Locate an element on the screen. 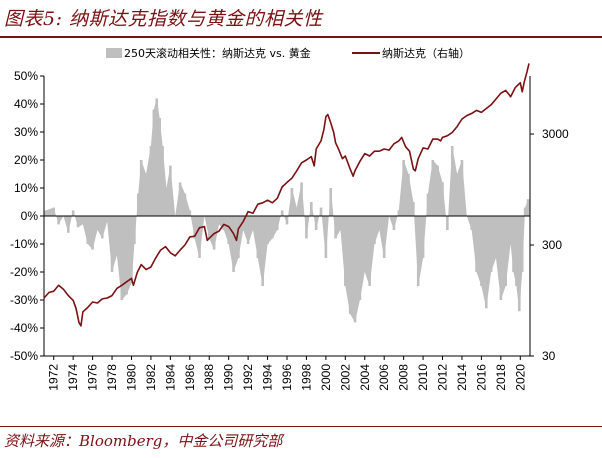 This screenshot has width=602, height=458. y-left-tick-label: -50% is located at coordinates (24, 356).